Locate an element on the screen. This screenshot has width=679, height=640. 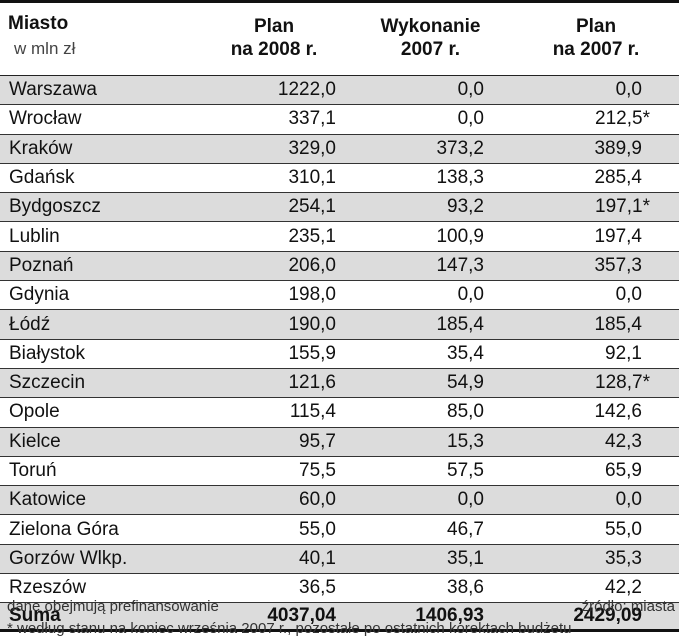
cell-city: Zielona Góra is located at coordinates (100, 529).